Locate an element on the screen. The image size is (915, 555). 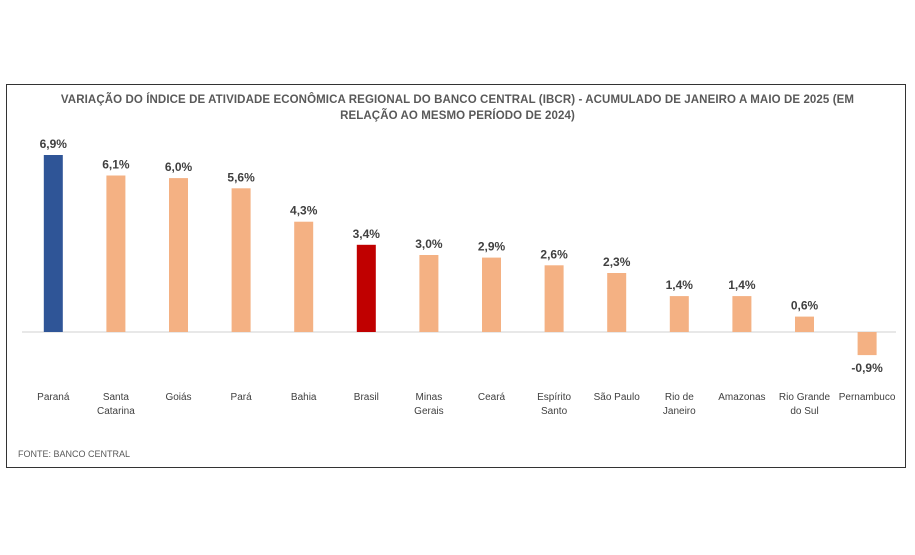
value-label-11: 1,4% is located at coordinates (680, 285).